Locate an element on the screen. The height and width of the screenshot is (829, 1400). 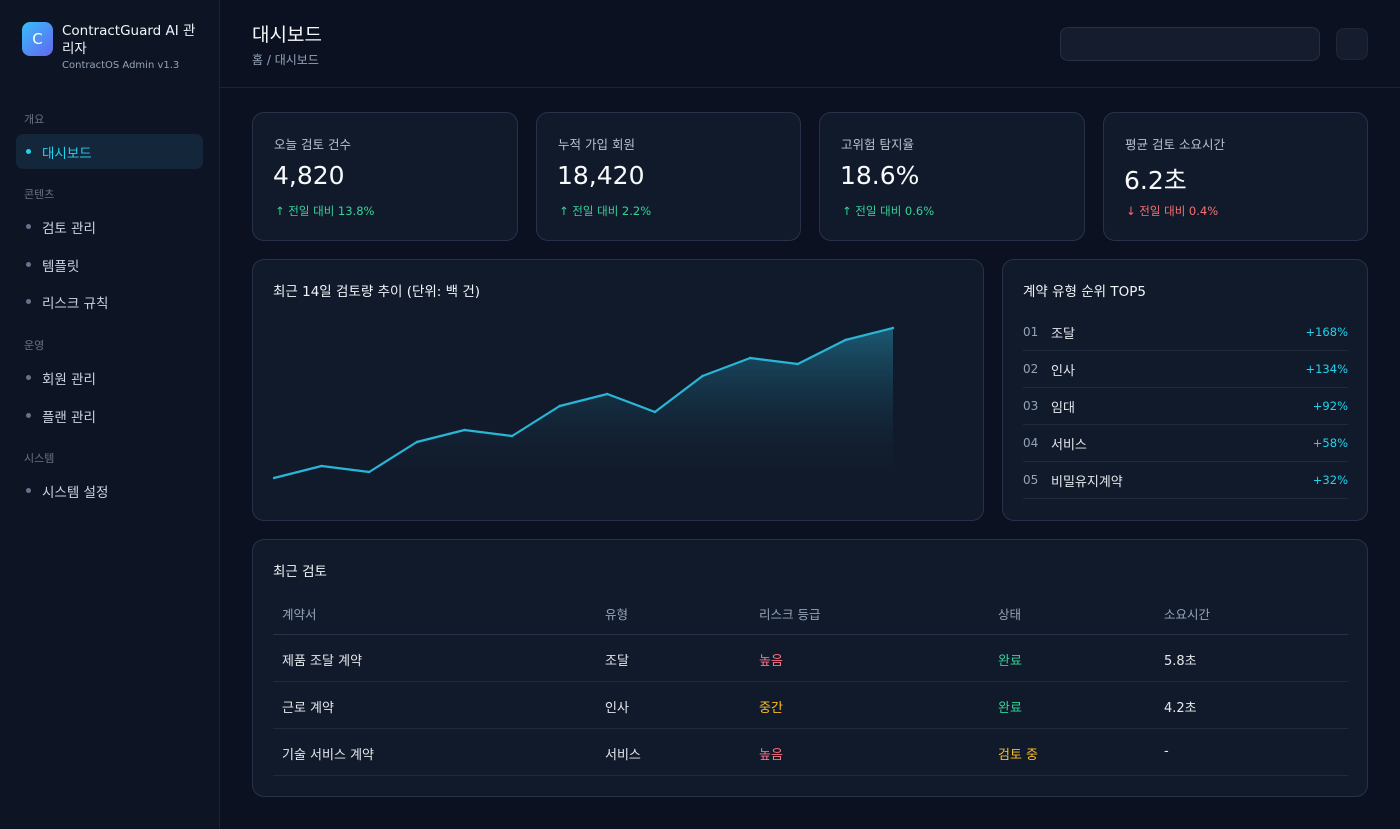
stat-label: 평균 검토 소요시간 is located at coordinates (1175, 144).